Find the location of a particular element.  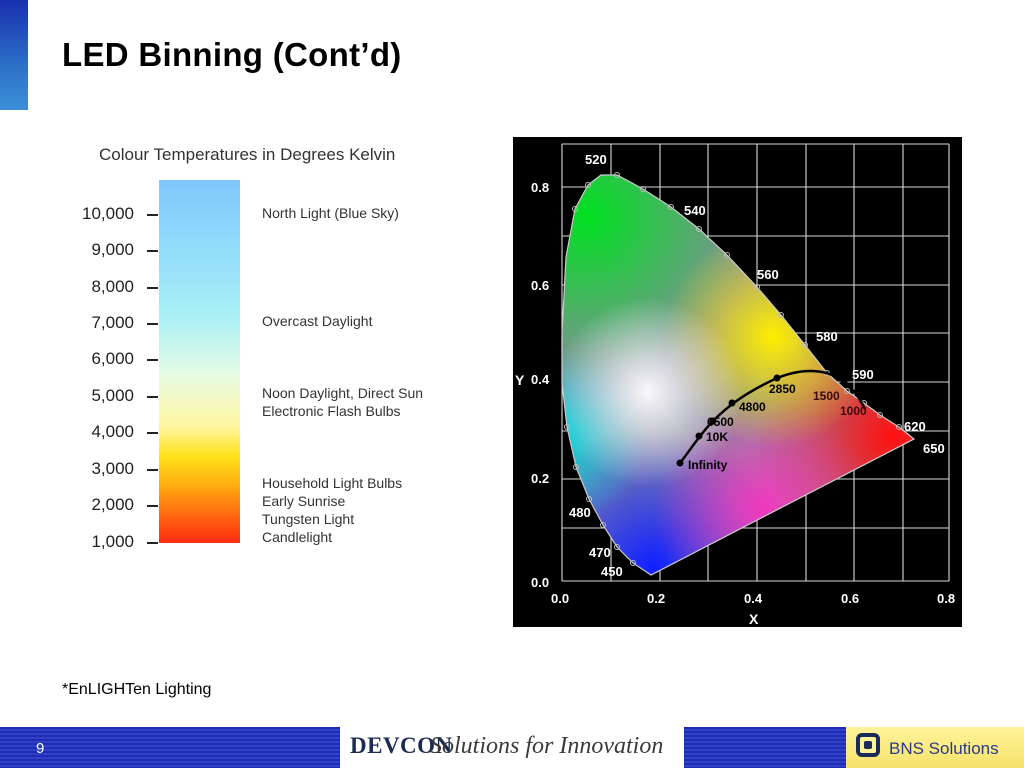

footer-blue-band-right is located at coordinates (765, 747).